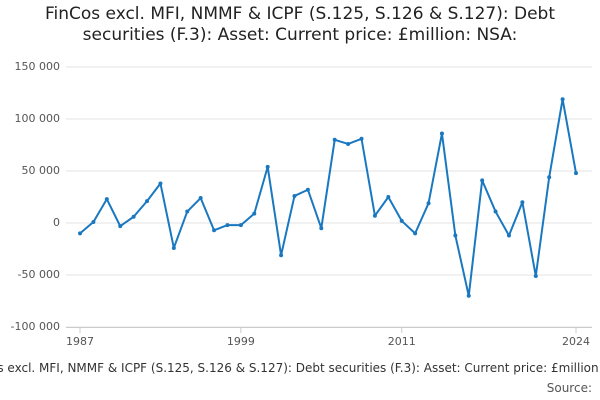 This screenshot has width=600, height=400. What do you see at coordinates (56, 222) in the screenshot?
I see `y-tick-label: 0` at bounding box center [56, 222].